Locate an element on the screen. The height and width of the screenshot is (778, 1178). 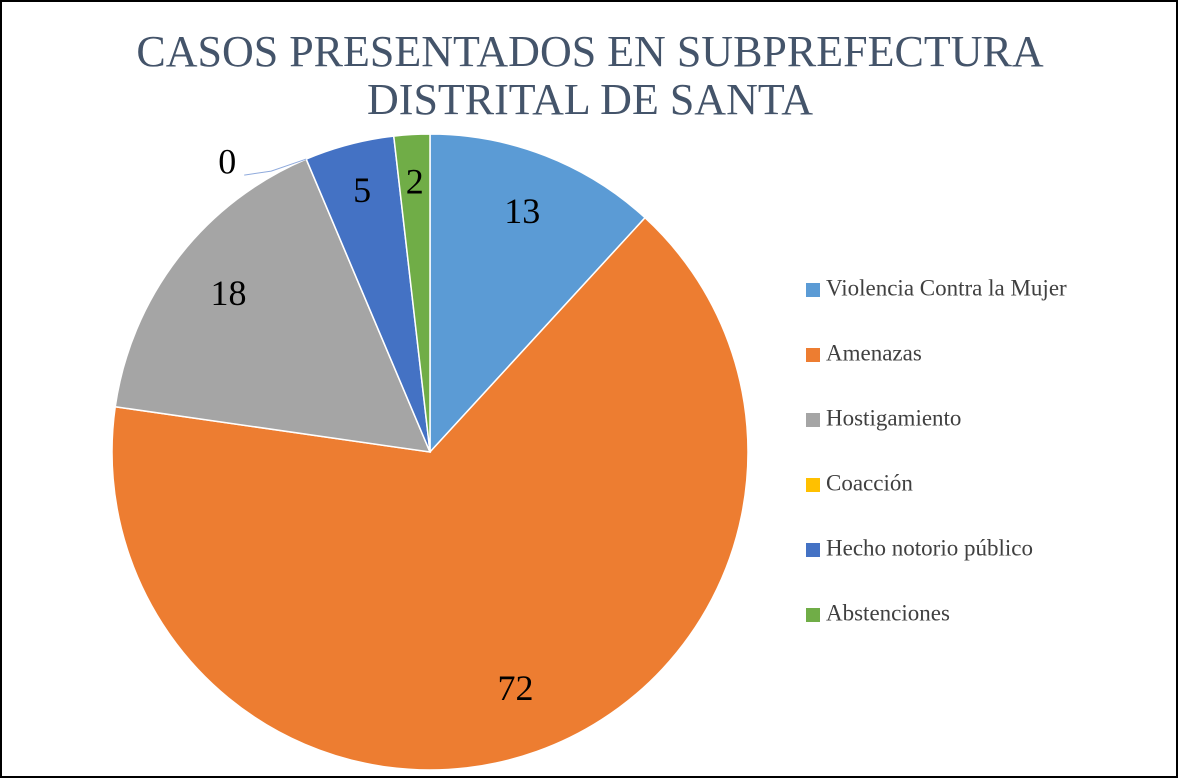
legend-label: Abstenciones is located at coordinates (888, 612).